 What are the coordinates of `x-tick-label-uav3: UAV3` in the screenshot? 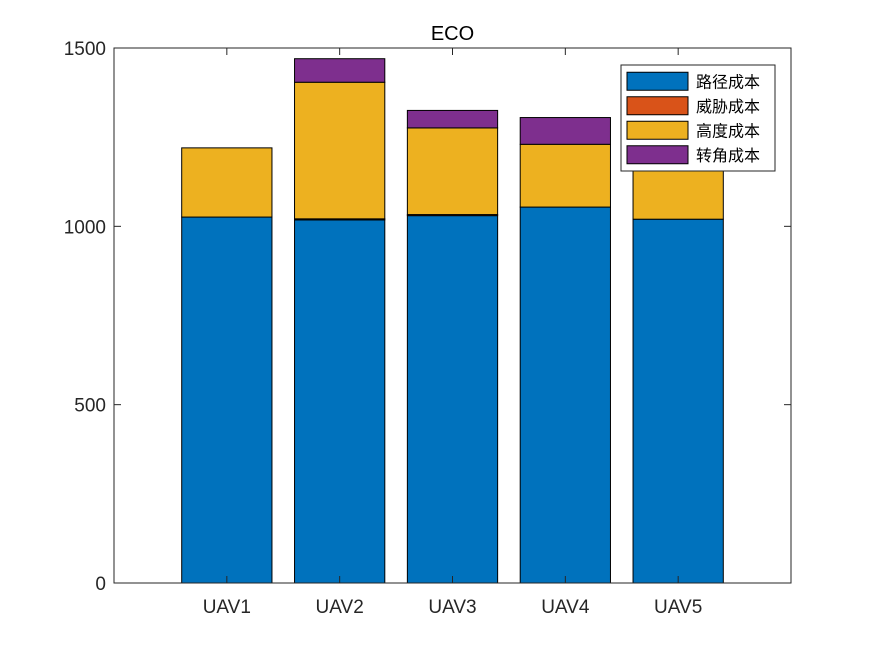 It's located at (452, 607).